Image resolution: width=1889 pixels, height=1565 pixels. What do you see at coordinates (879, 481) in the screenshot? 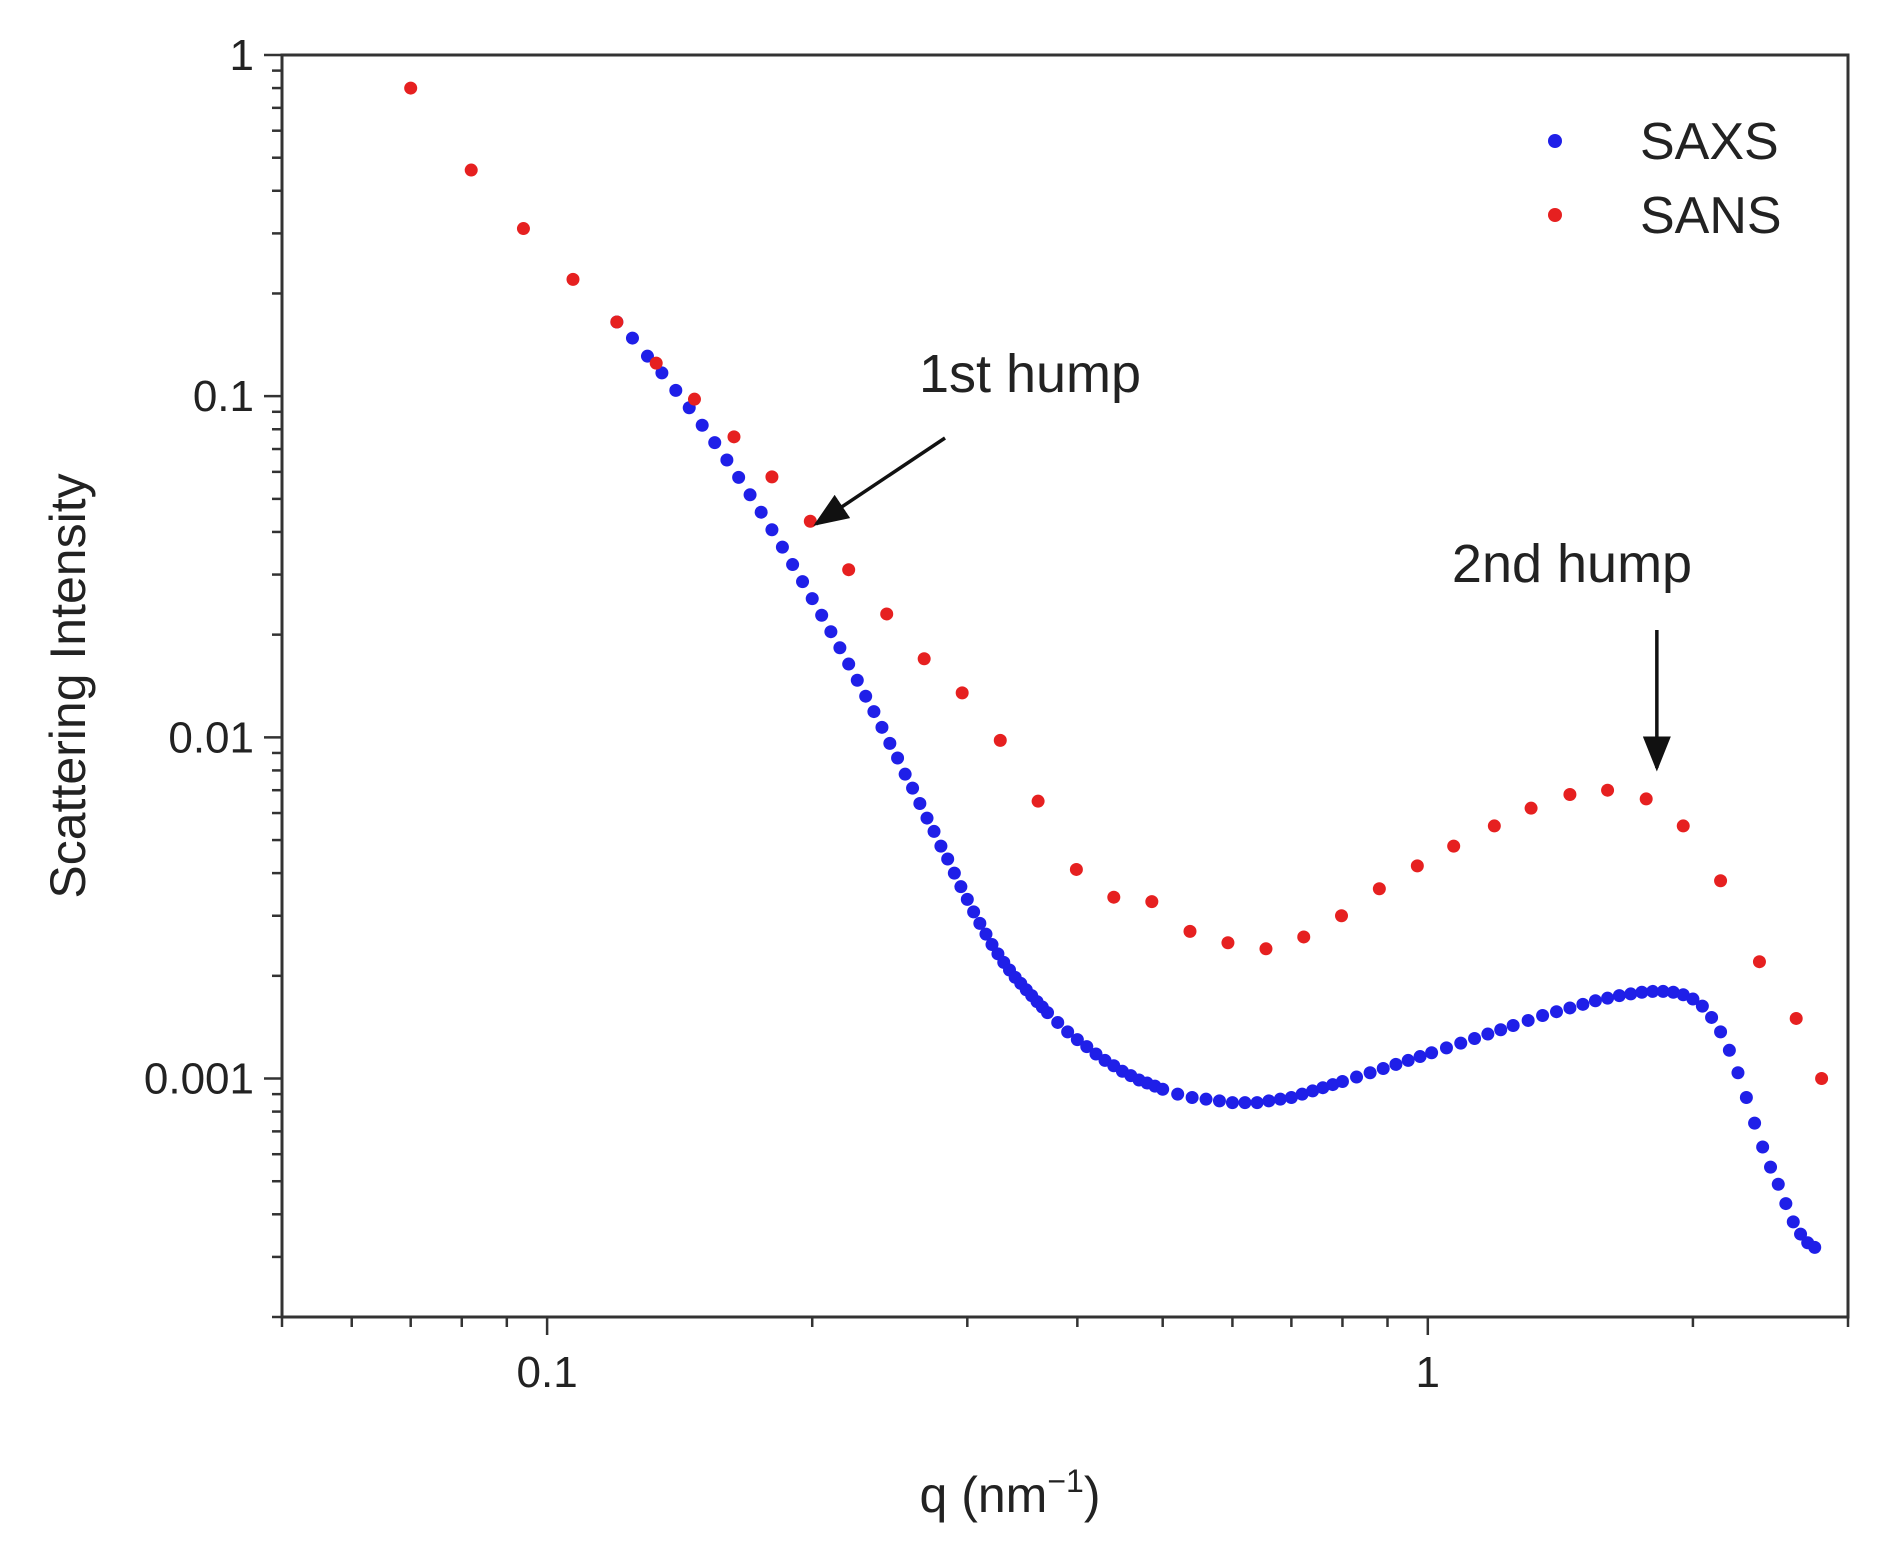
I see `arrow-1st-hump` at bounding box center [879, 481].